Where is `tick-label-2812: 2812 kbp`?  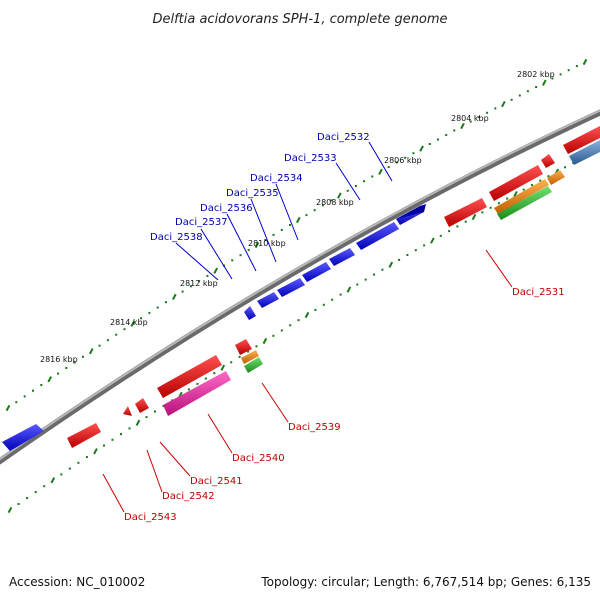 tick-label-2812: 2812 kbp is located at coordinates (199, 283).